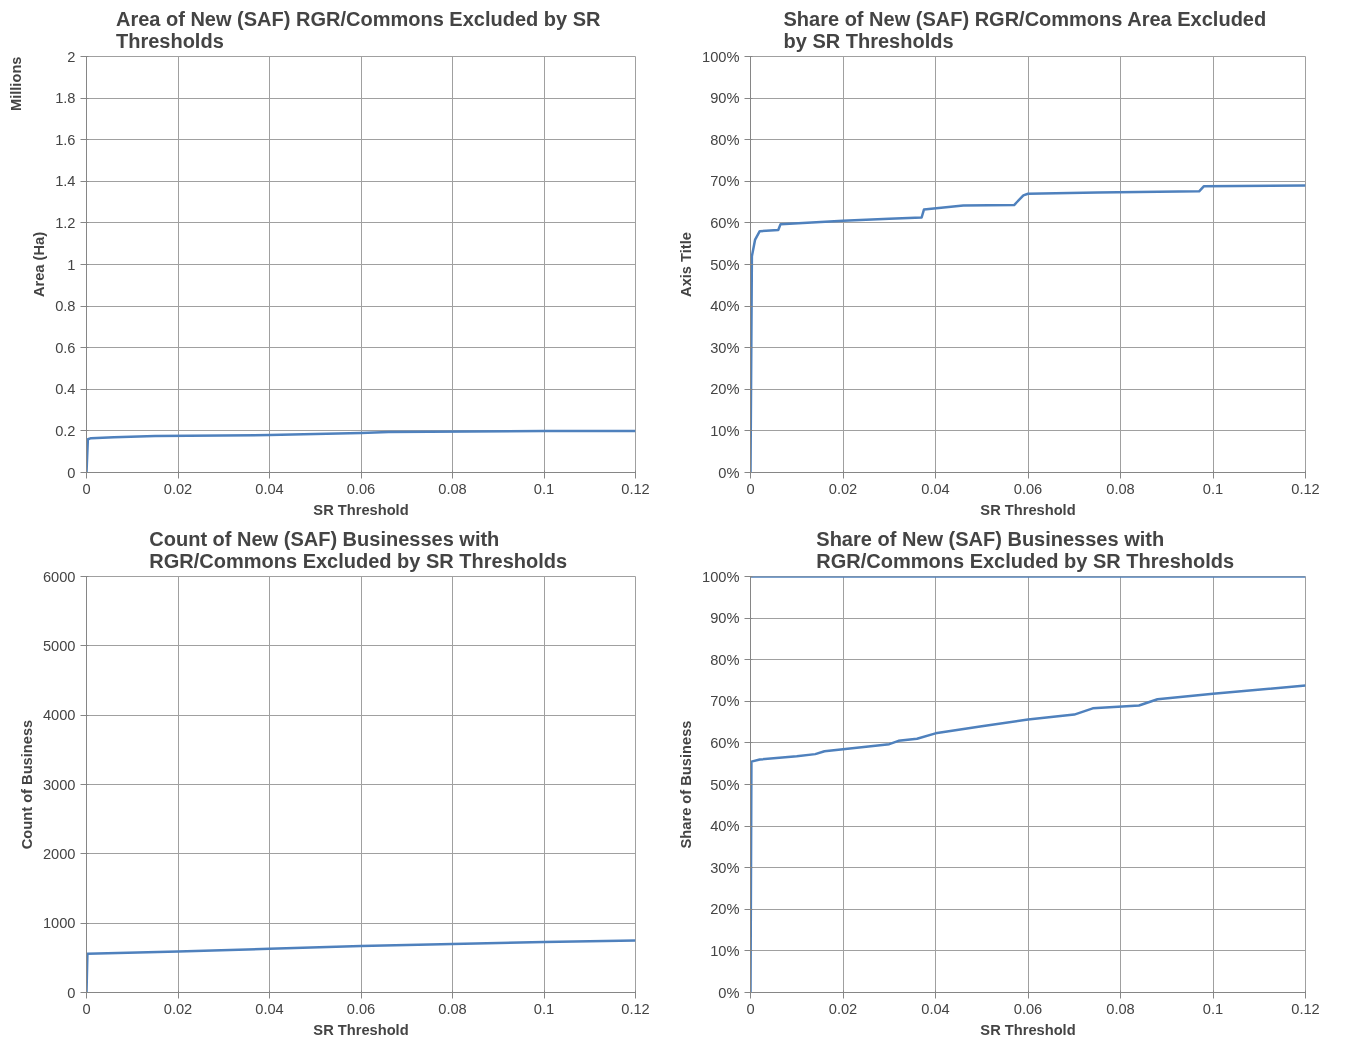 The width and height of the screenshot is (1354, 1052). What do you see at coordinates (65, 389) in the screenshot?
I see `y-tick-label: 0.4` at bounding box center [65, 389].